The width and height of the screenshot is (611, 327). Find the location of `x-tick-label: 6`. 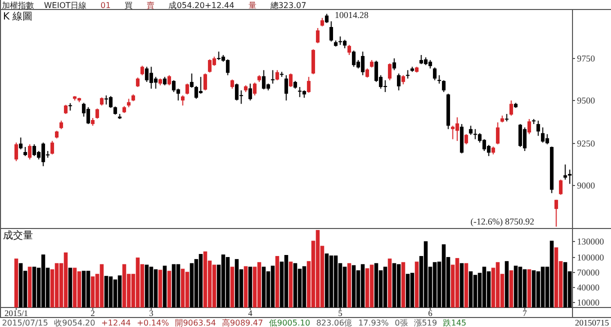

x-tick-label: 6 is located at coordinates (430, 313).